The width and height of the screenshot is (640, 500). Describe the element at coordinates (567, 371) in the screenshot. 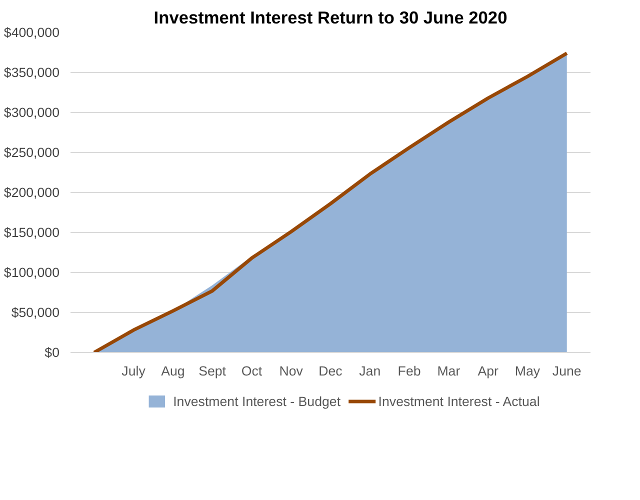

I see `x-tick-label: June` at that location.